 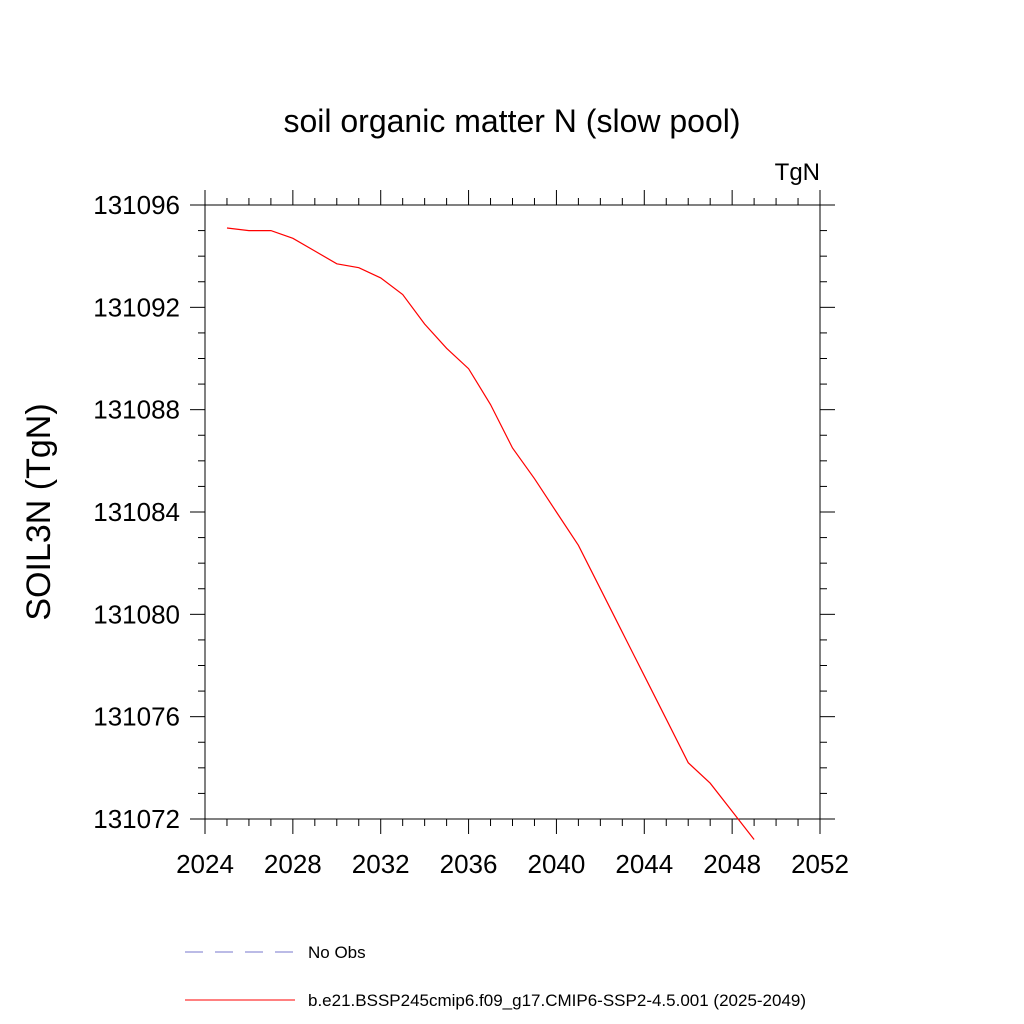 I want to click on chart-title: soil organic matter N (slow pool), so click(x=511, y=121).